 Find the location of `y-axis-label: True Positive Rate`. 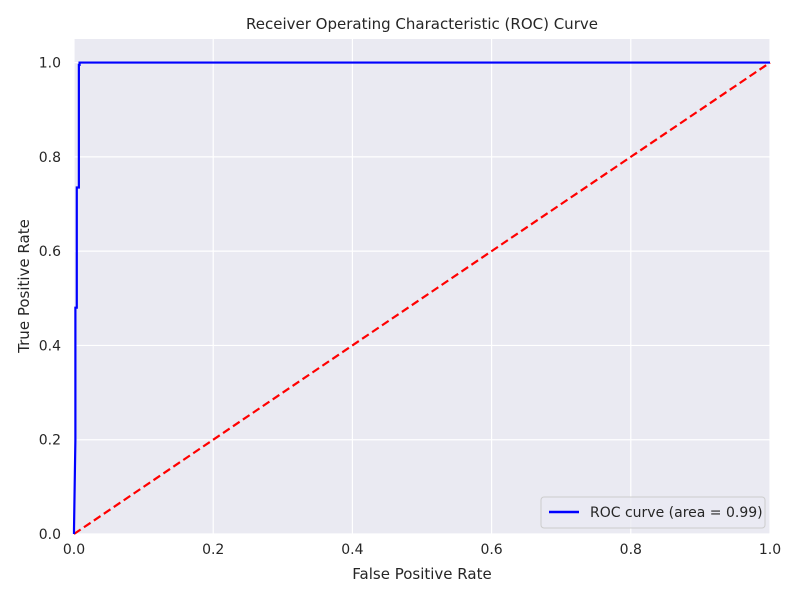

y-axis-label: True Positive Rate is located at coordinates (24, 286).